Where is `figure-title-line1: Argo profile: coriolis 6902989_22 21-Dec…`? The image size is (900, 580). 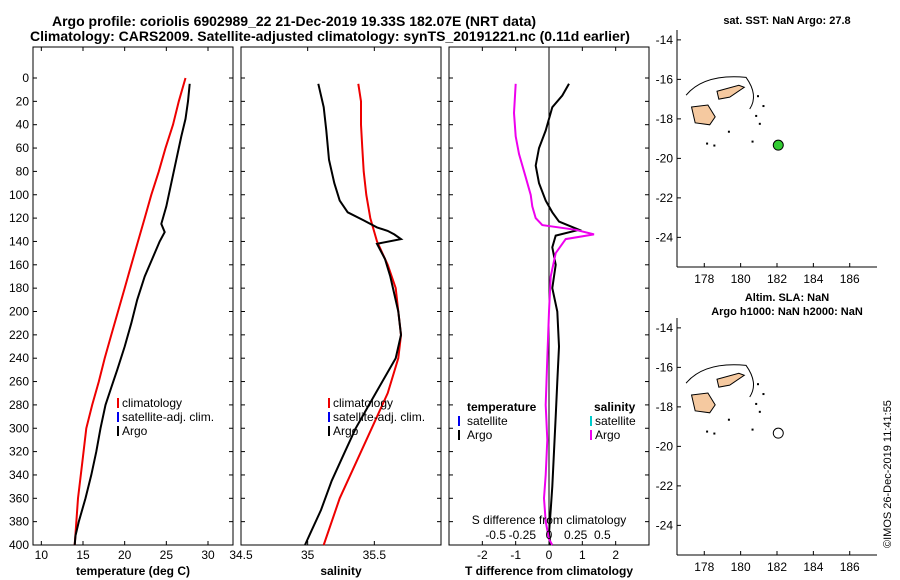 figure-title-line1: Argo profile: coriolis 6902989_22 21-Dec… is located at coordinates (294, 21).